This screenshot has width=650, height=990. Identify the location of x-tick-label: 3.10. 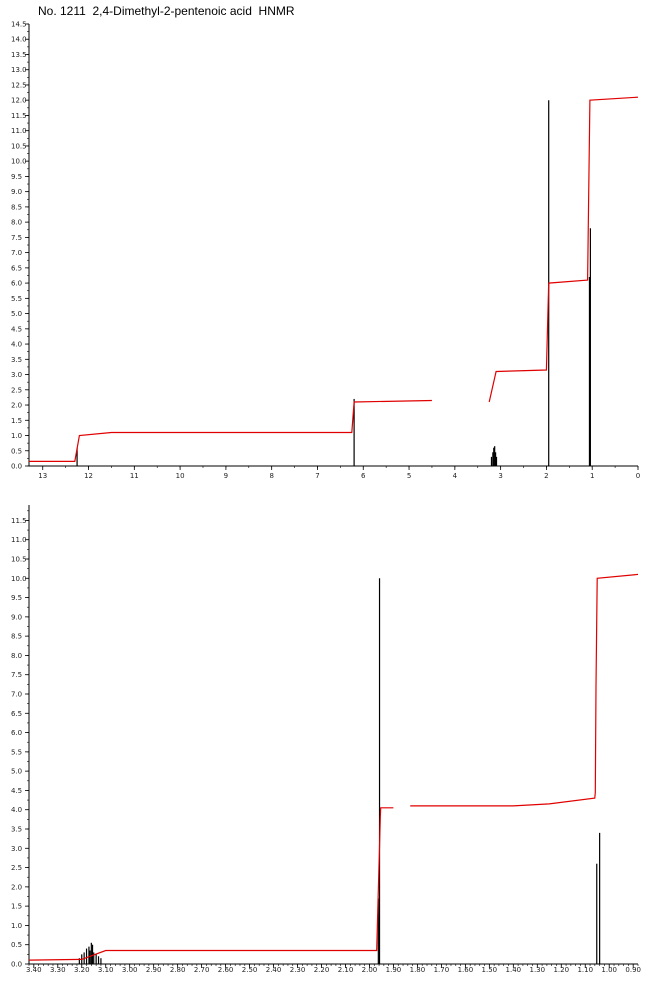
(106, 970).